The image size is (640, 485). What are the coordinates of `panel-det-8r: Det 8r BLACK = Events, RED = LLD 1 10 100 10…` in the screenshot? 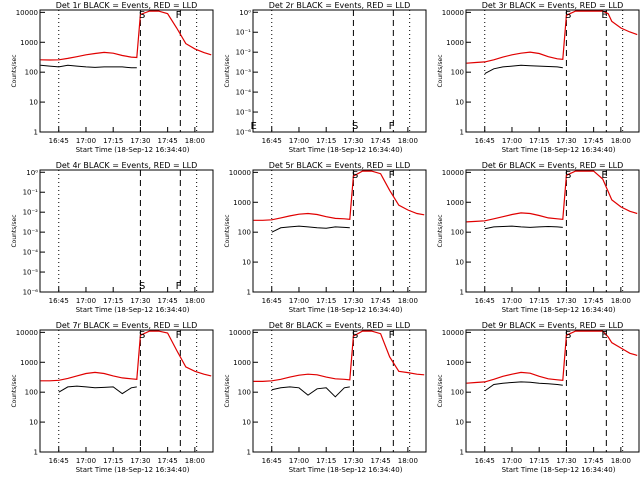 It's located at (325, 397).